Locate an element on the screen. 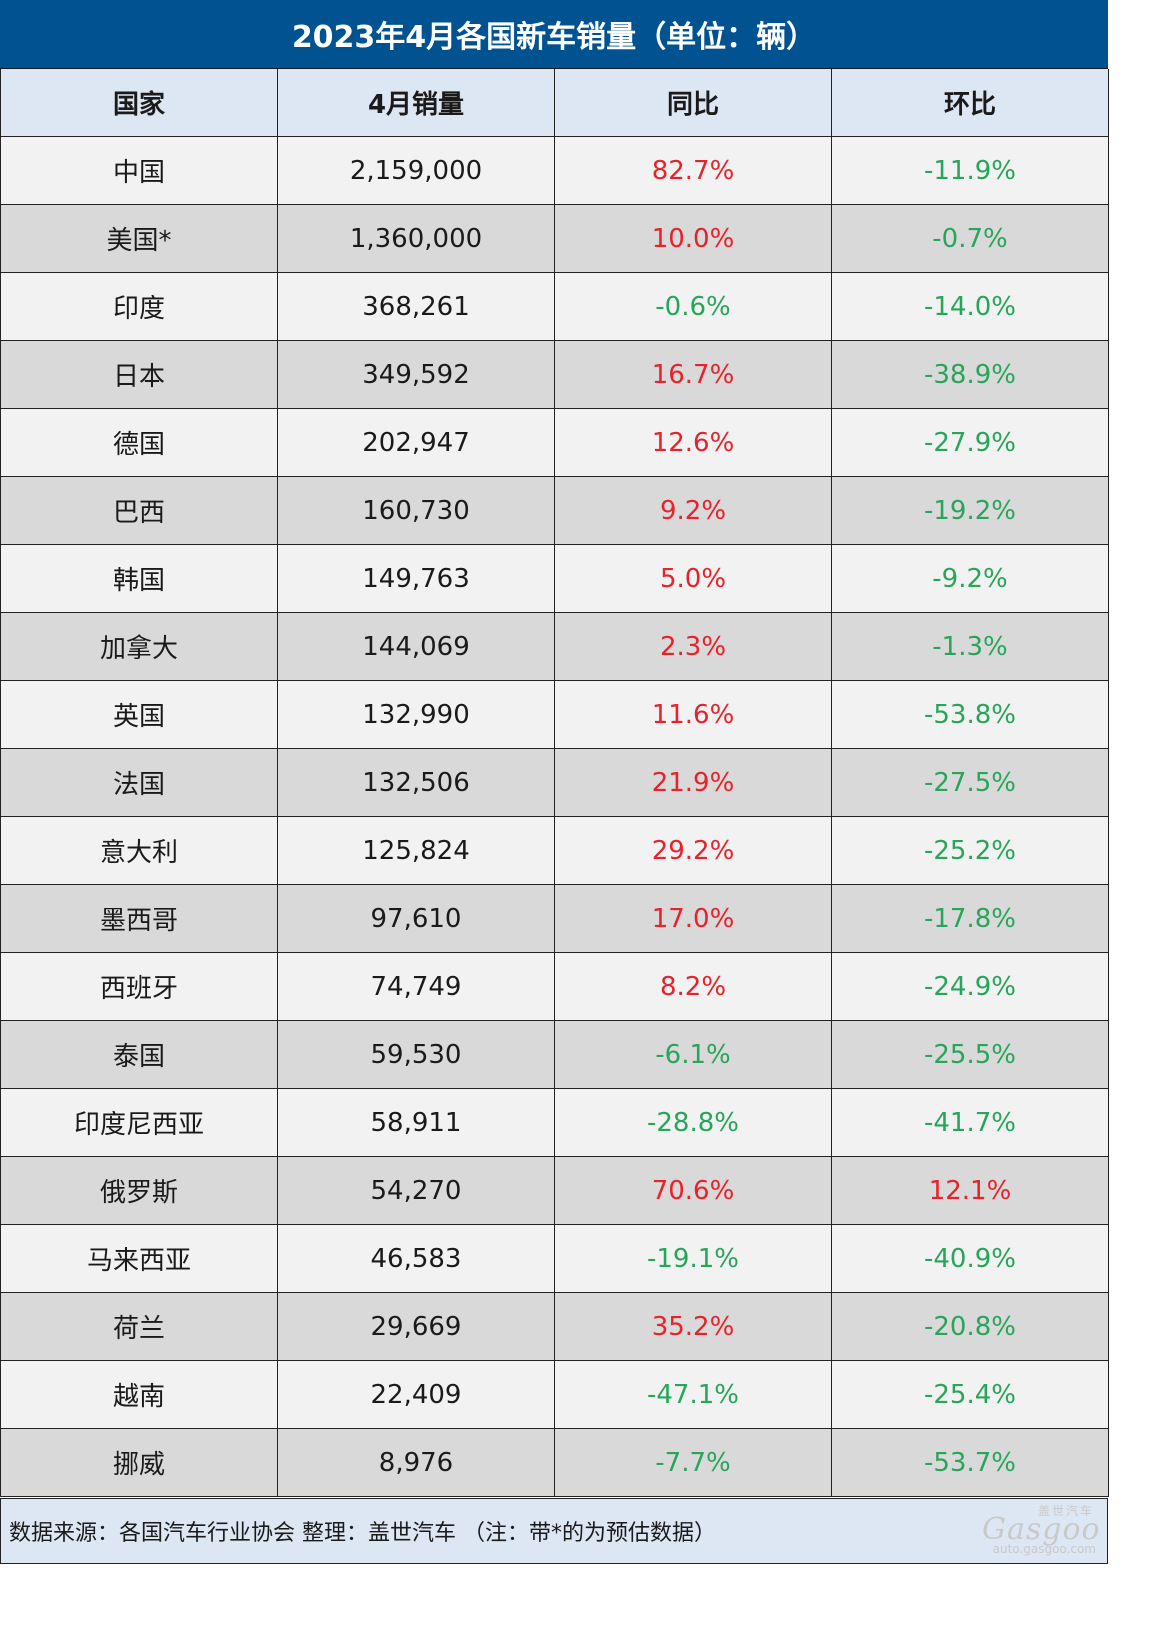 Image resolution: width=1149 pixels, height=1625 pixels. cell-country: 德国 is located at coordinates (139, 443).